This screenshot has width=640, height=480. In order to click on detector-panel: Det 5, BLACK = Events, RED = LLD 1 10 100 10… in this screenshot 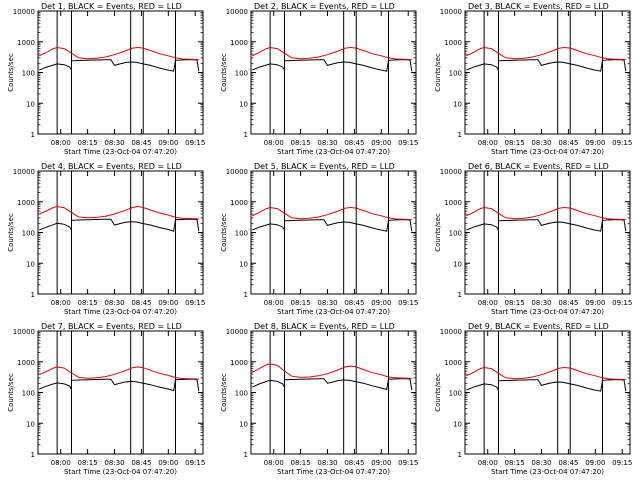, I will do `click(319, 239)`.